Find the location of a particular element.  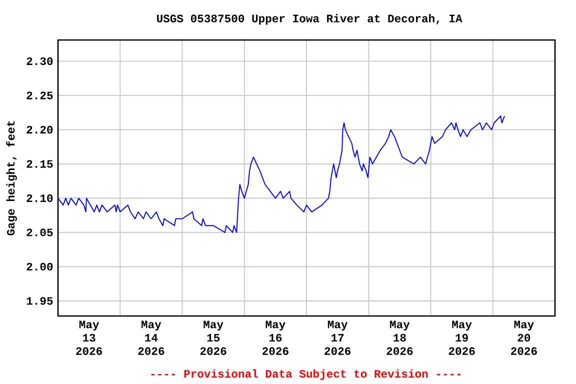

x-tick-label: May 15 2026 is located at coordinates (213, 337).